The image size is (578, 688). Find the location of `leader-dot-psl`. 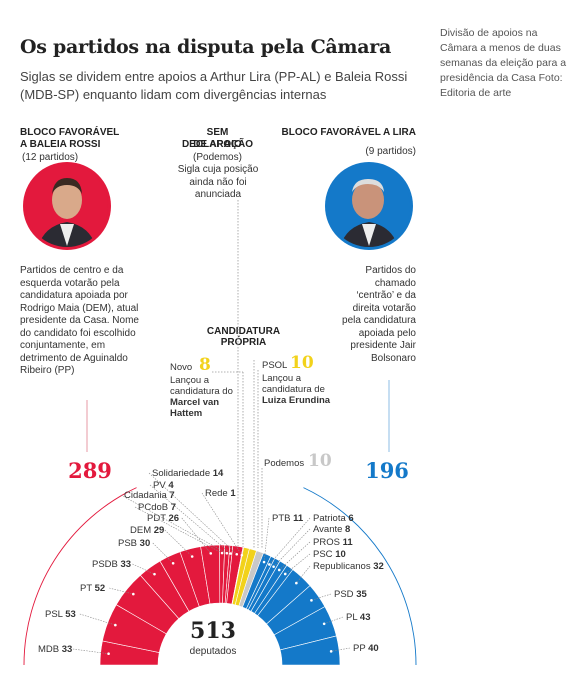

leader-dot-psl is located at coordinates (115, 625).